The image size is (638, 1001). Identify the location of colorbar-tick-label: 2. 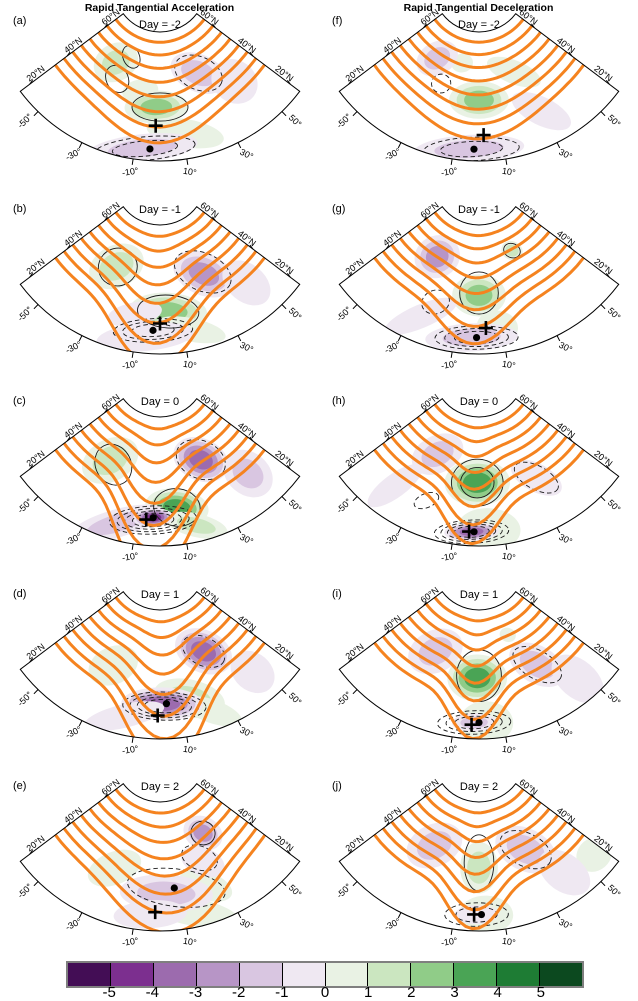
(411, 992).